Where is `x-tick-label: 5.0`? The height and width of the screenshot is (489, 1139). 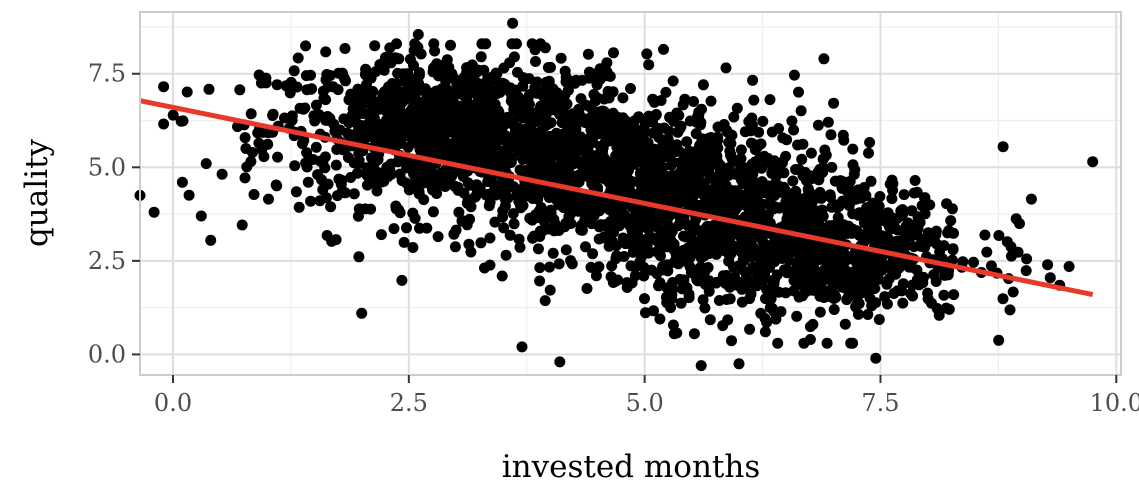 x-tick-label: 5.0 is located at coordinates (645, 403).